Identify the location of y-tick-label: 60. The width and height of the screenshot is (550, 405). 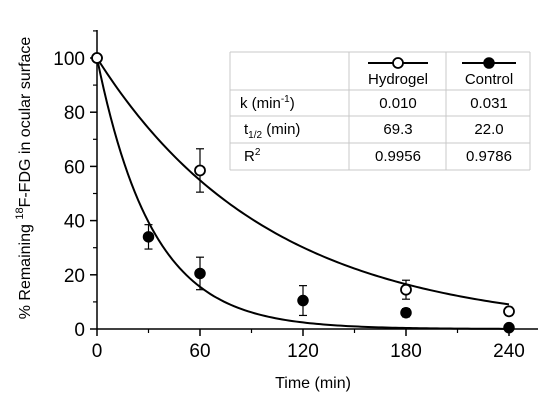
(74, 167).